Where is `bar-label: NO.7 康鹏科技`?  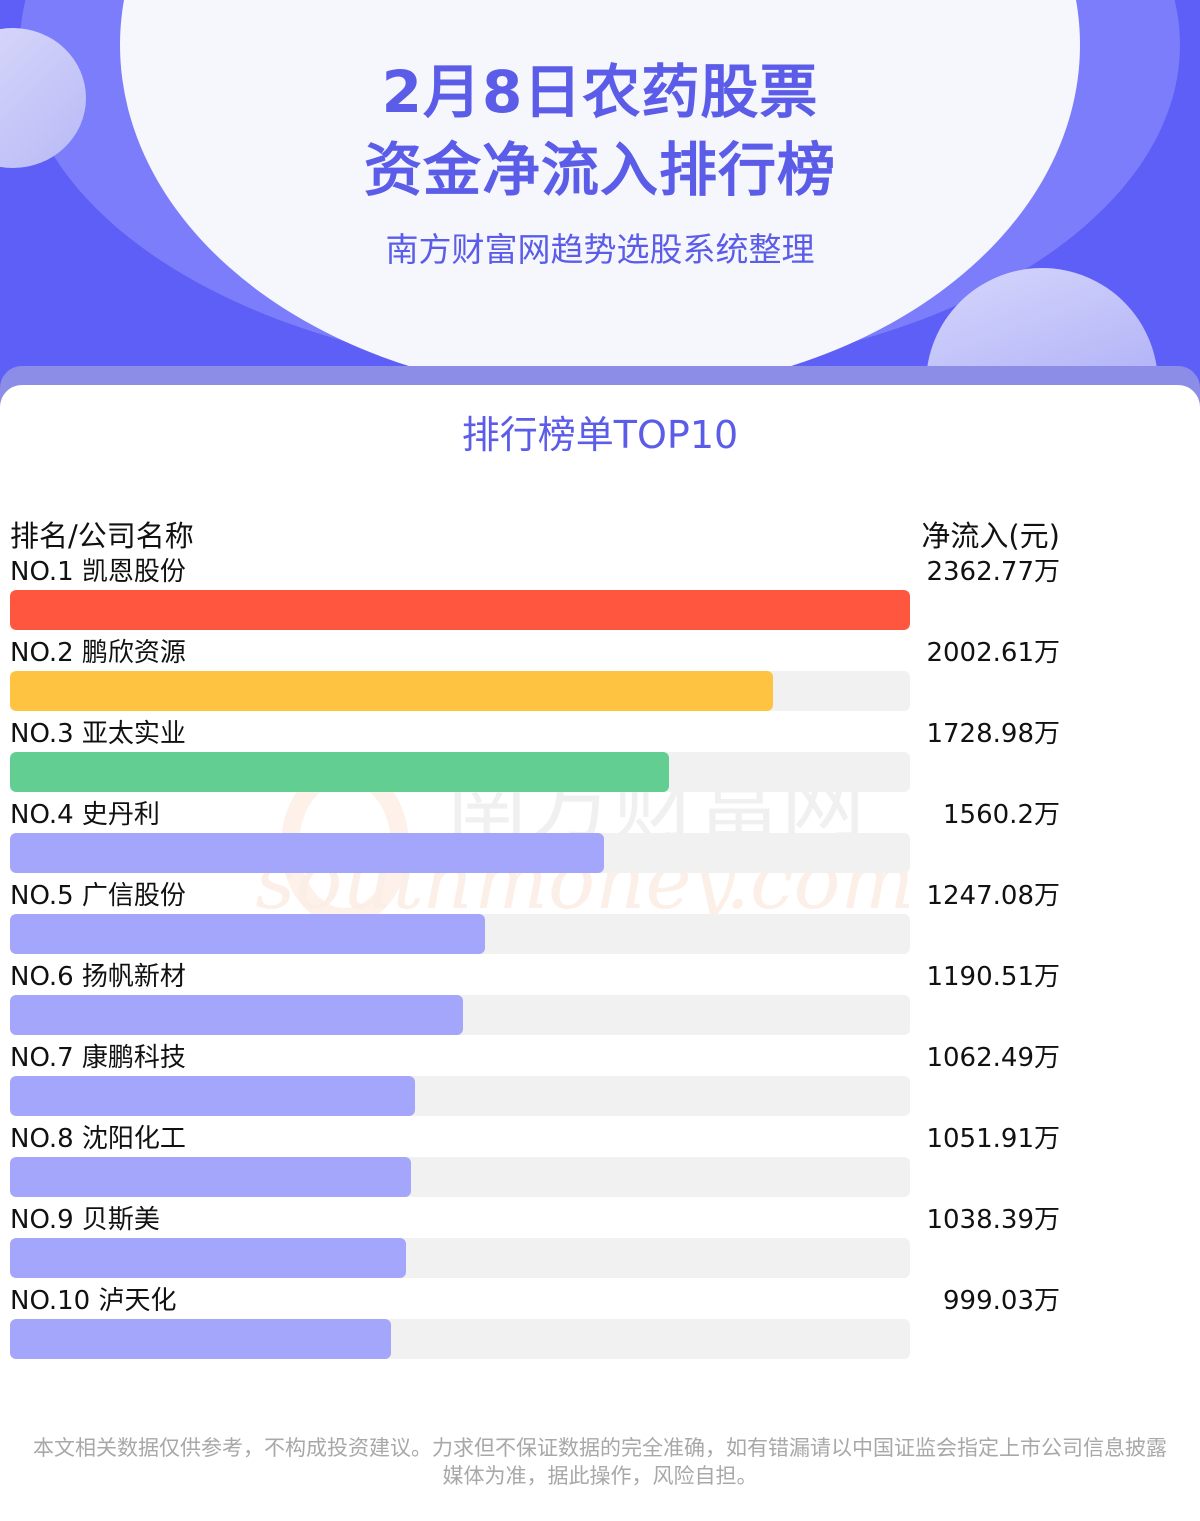 bar-label: NO.7 康鹏科技 is located at coordinates (98, 1058).